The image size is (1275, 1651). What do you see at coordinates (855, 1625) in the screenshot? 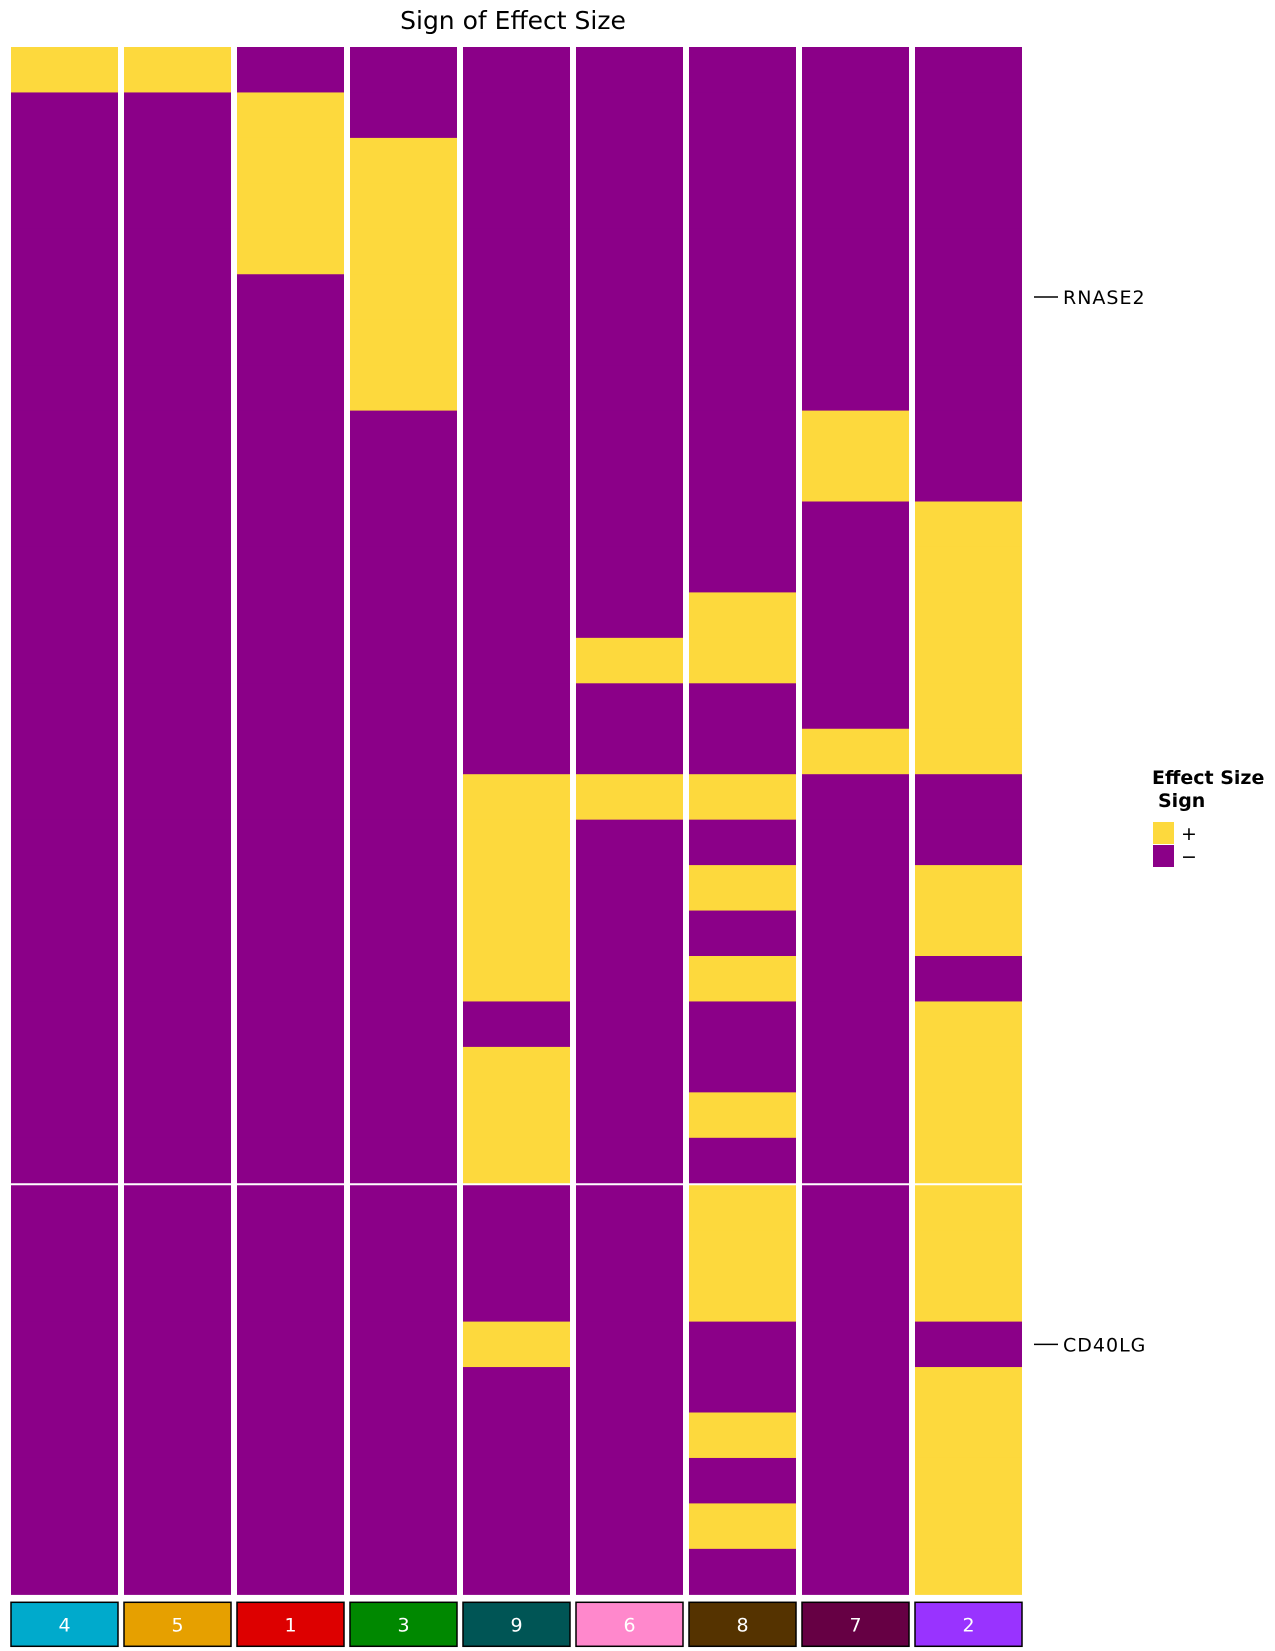
I see `cluster-label-7: 7` at bounding box center [855, 1625].